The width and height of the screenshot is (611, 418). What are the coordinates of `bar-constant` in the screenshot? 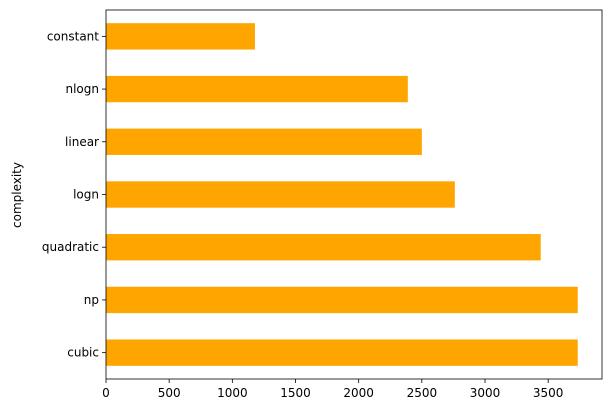 It's located at (180, 36).